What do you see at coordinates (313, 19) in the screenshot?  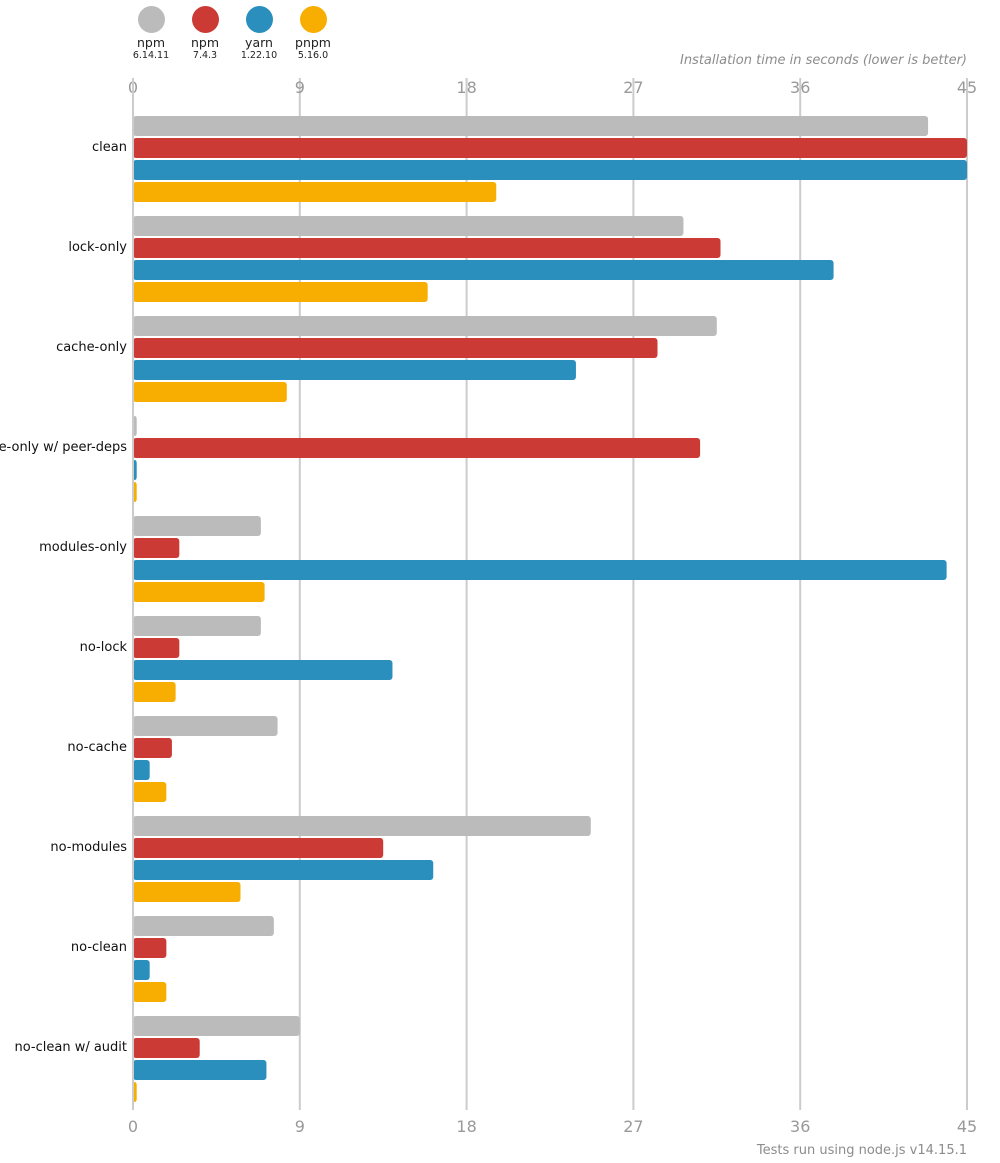 I see `legend-swatch-pnpm` at bounding box center [313, 19].